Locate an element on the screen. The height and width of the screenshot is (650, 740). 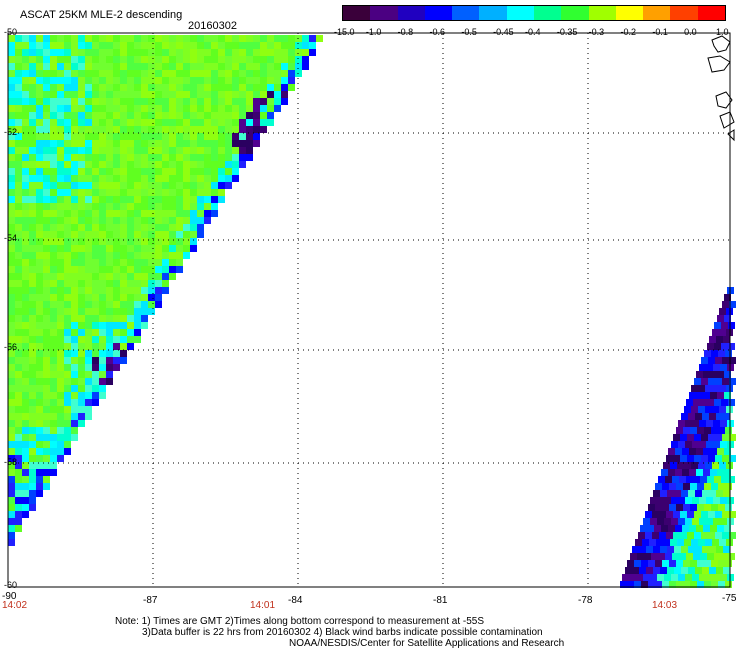
lat-label: -52 is located at coordinates (11, 132).